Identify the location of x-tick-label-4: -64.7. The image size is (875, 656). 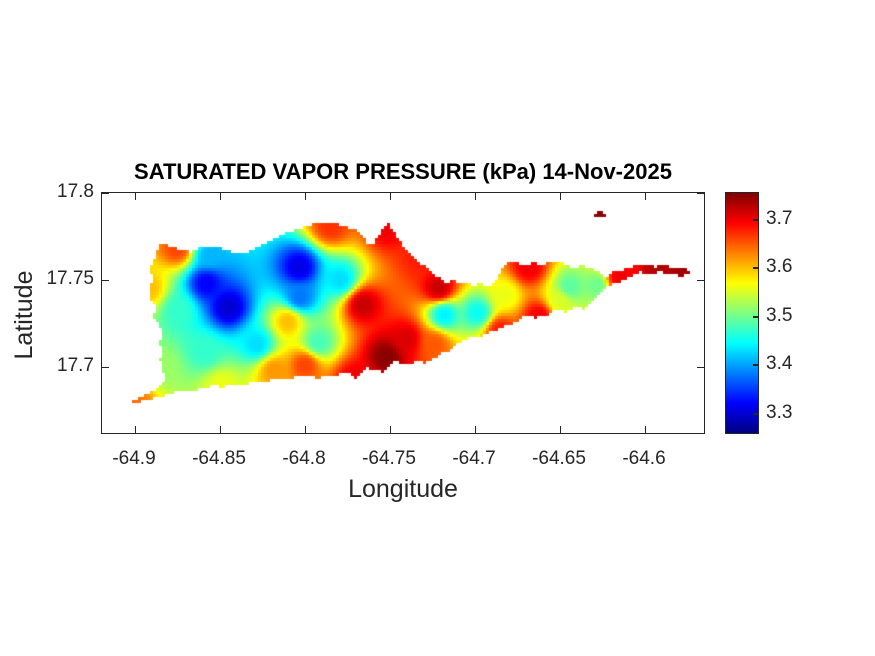
(474, 458).